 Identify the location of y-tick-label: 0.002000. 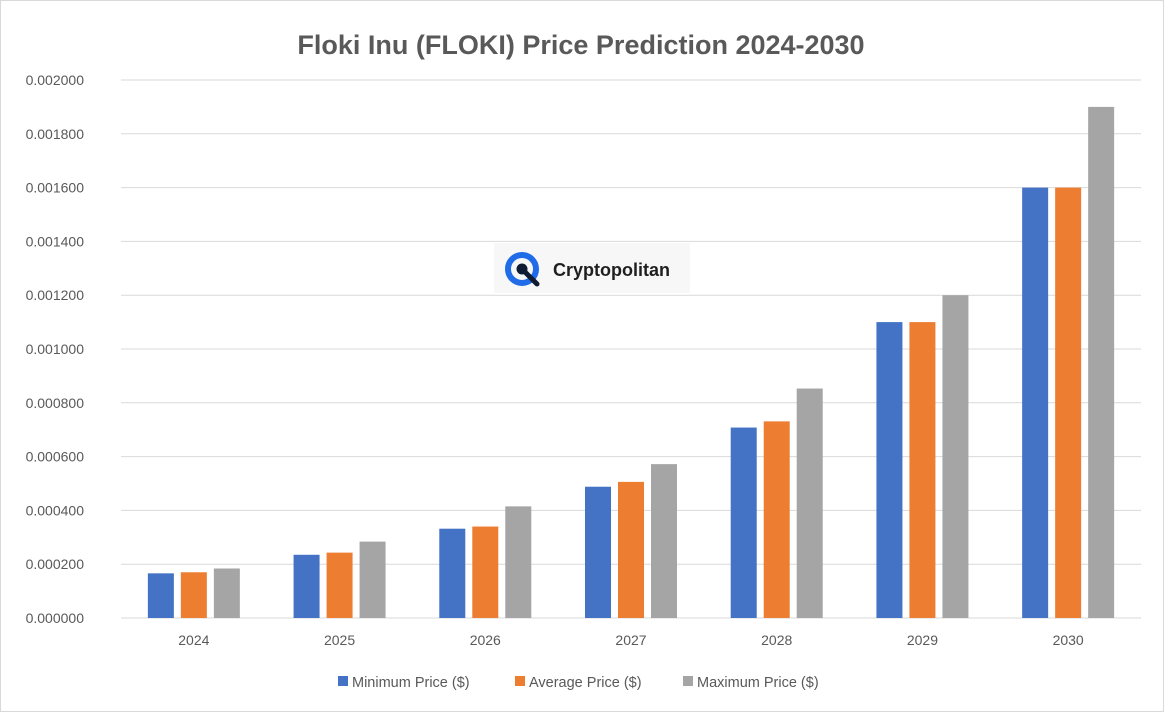
(55, 80).